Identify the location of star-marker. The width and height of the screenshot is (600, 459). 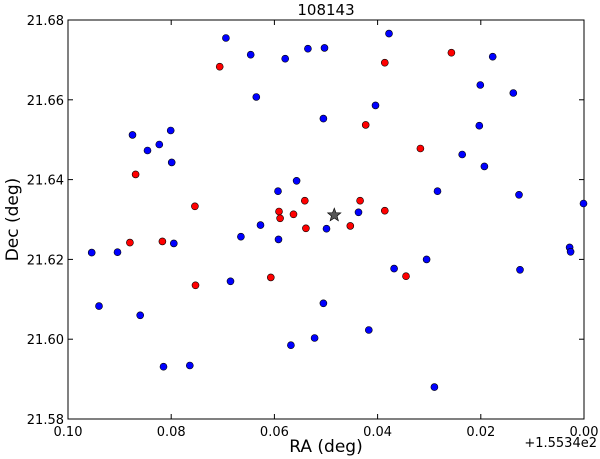
(334, 214).